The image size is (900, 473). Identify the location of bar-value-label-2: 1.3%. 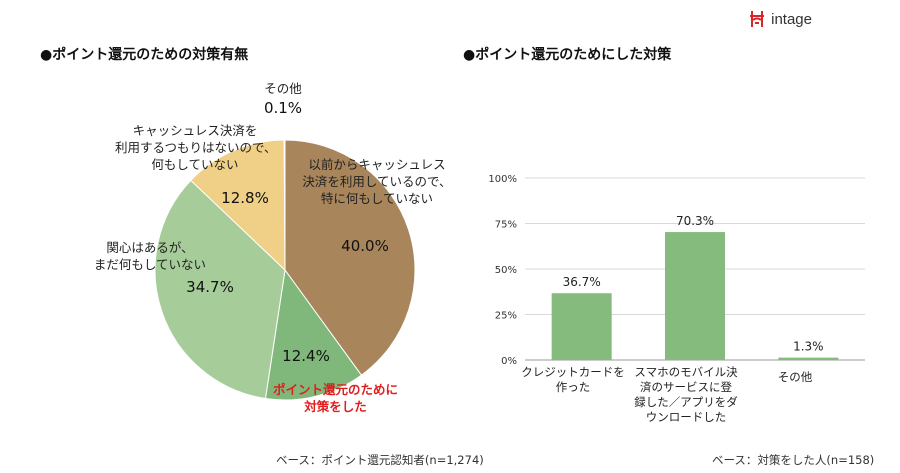
(808, 347).